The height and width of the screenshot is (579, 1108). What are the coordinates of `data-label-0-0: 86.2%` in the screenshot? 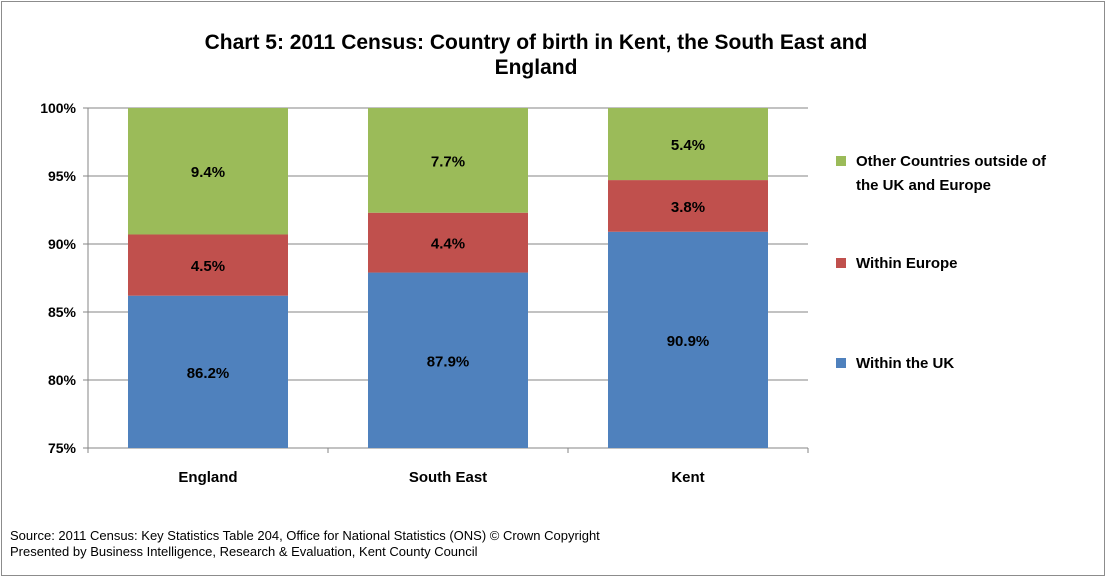 It's located at (208, 373).